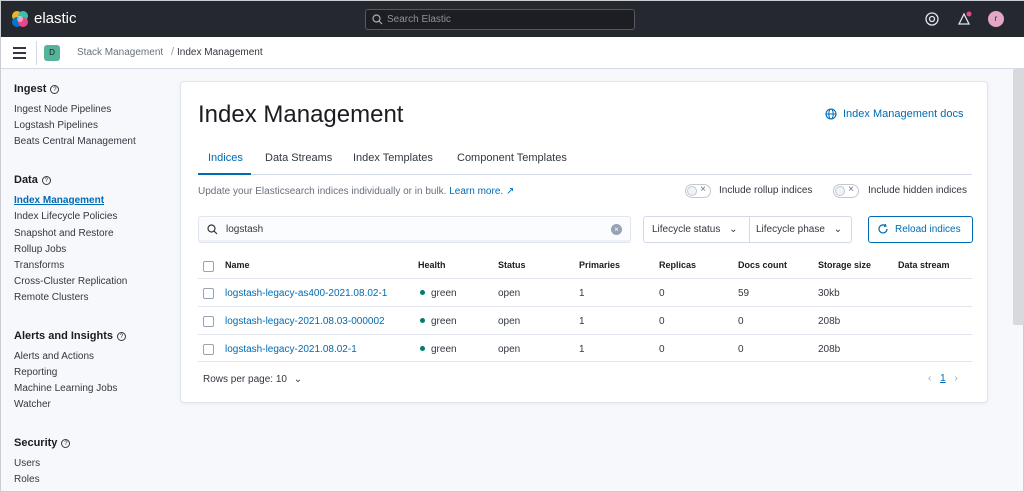  What do you see at coordinates (831, 114) in the screenshot?
I see `documentation-icon` at bounding box center [831, 114].